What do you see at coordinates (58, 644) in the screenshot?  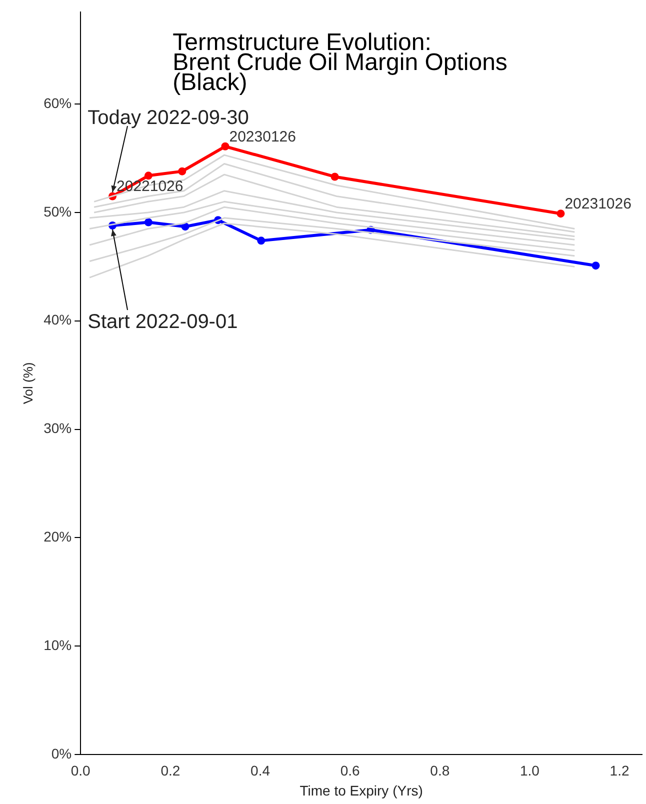 I see `y-tick-label: 10%` at bounding box center [58, 644].